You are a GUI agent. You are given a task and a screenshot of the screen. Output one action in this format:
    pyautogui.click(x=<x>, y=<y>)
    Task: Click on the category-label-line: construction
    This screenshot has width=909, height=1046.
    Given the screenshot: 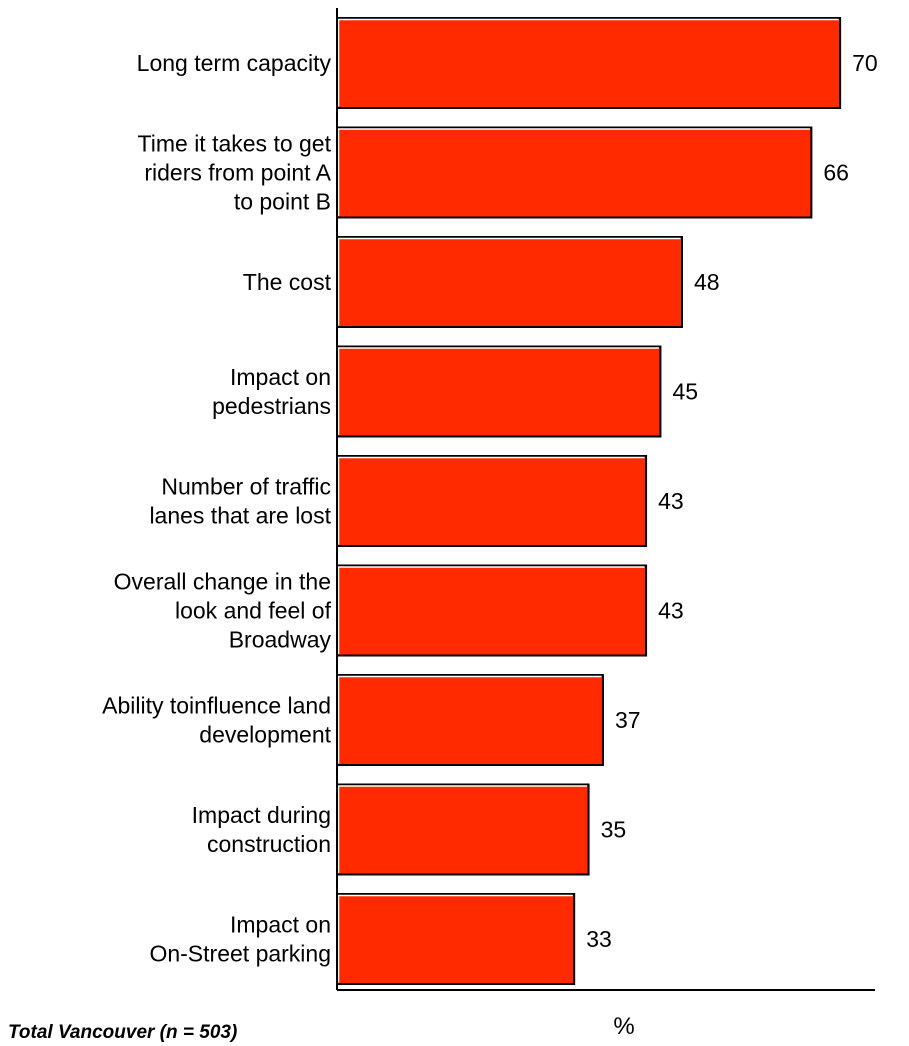 What is the action you would take?
    pyautogui.click(x=269, y=844)
    